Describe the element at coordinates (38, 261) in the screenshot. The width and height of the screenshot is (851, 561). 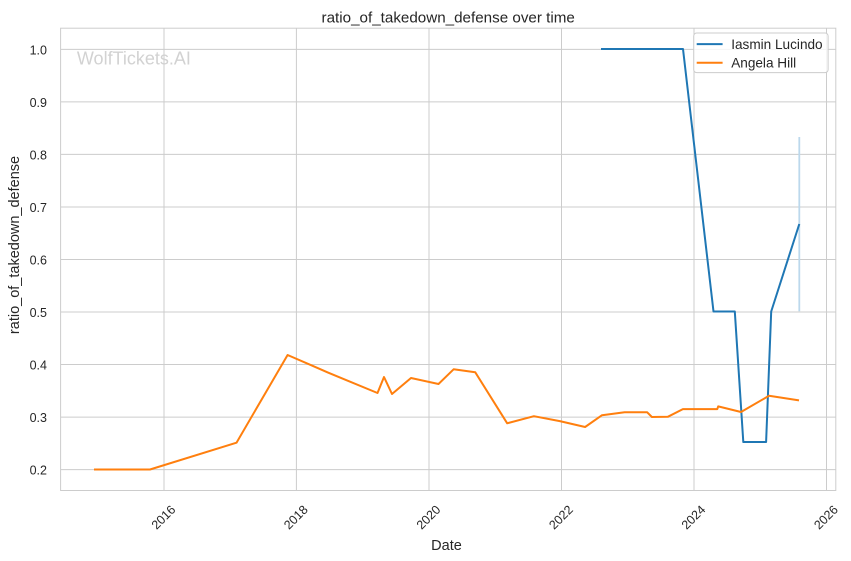
I see `svg-text: 0.6` at that location.